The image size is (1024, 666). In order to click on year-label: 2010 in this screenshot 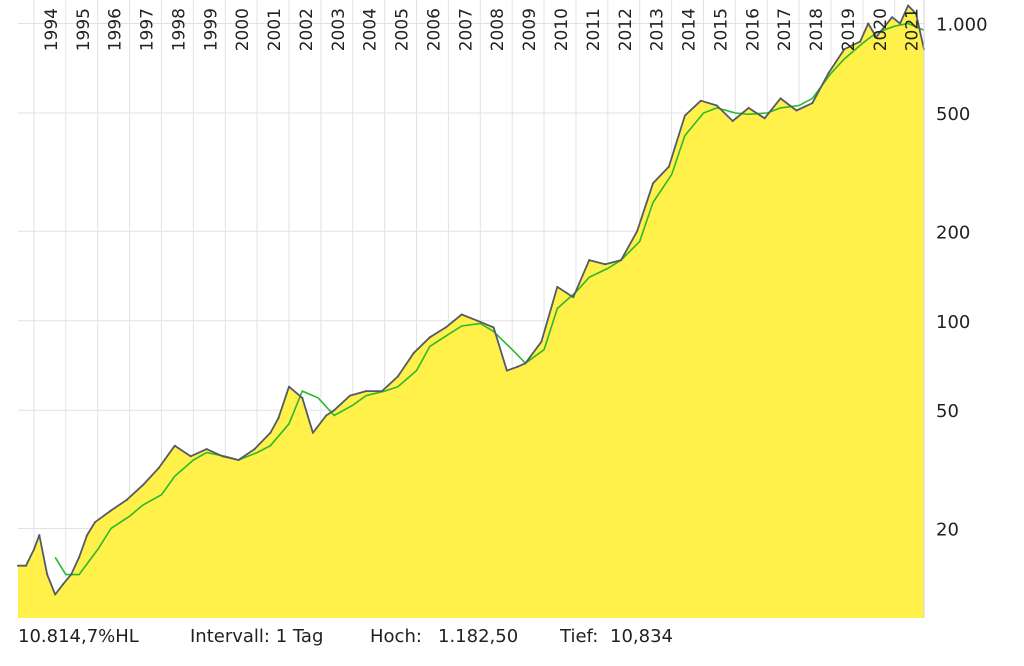, I will do `click(562, 29)`.